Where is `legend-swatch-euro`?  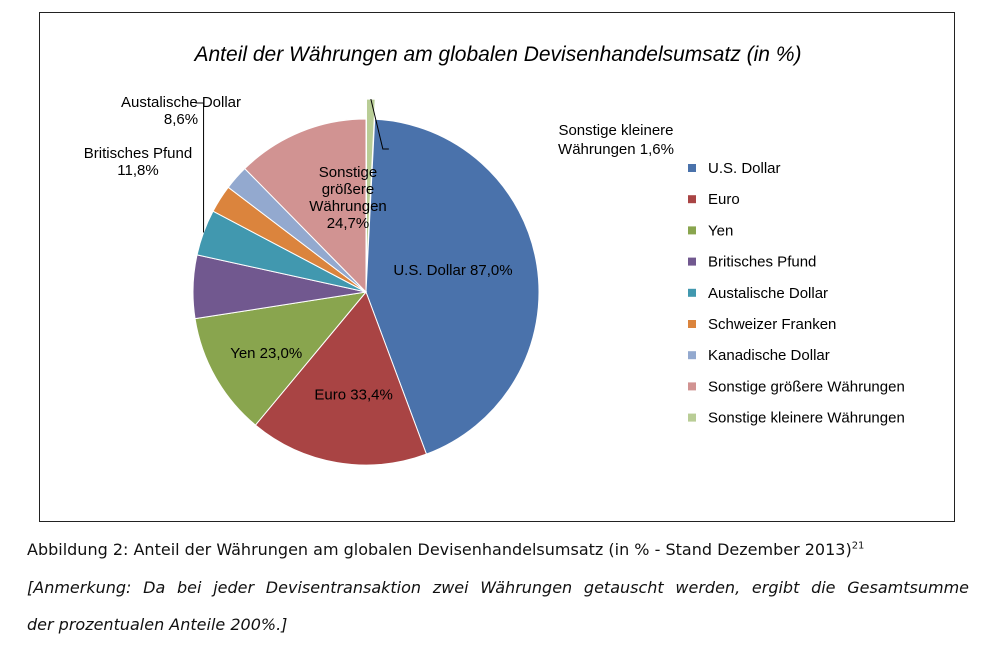 legend-swatch-euro is located at coordinates (692, 199).